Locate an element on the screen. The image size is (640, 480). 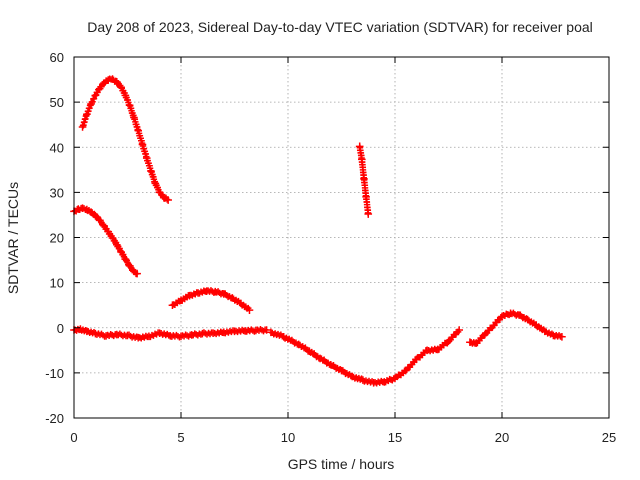
x-tick-label: 5 is located at coordinates (180, 437).